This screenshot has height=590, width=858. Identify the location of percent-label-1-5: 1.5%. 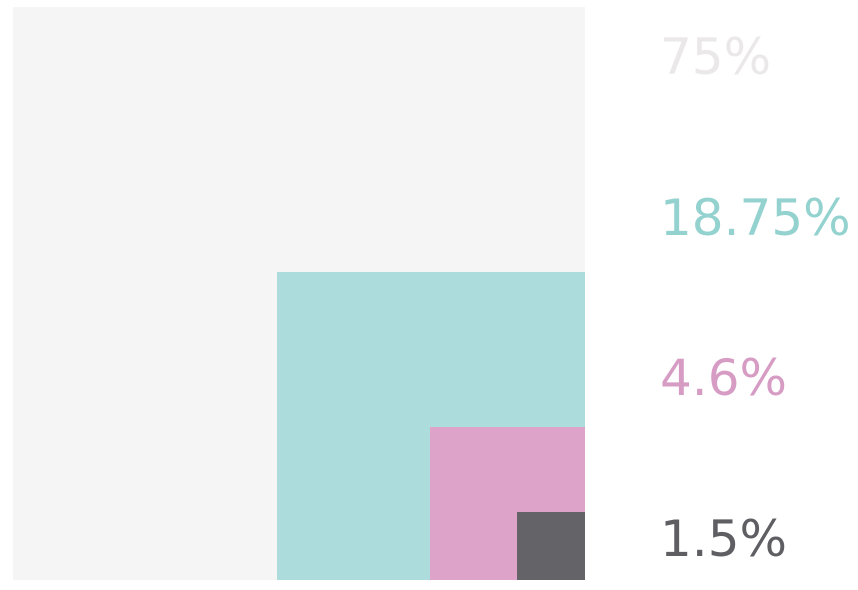
(724, 539).